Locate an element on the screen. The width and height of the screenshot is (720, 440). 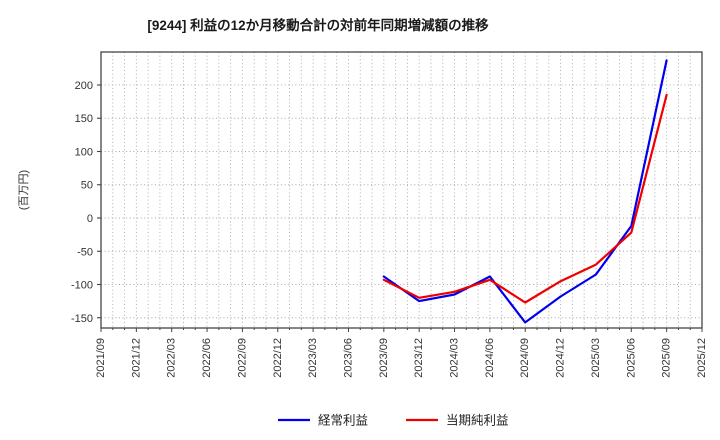
x-tick-label: 2024/06 is located at coordinates (490, 358).